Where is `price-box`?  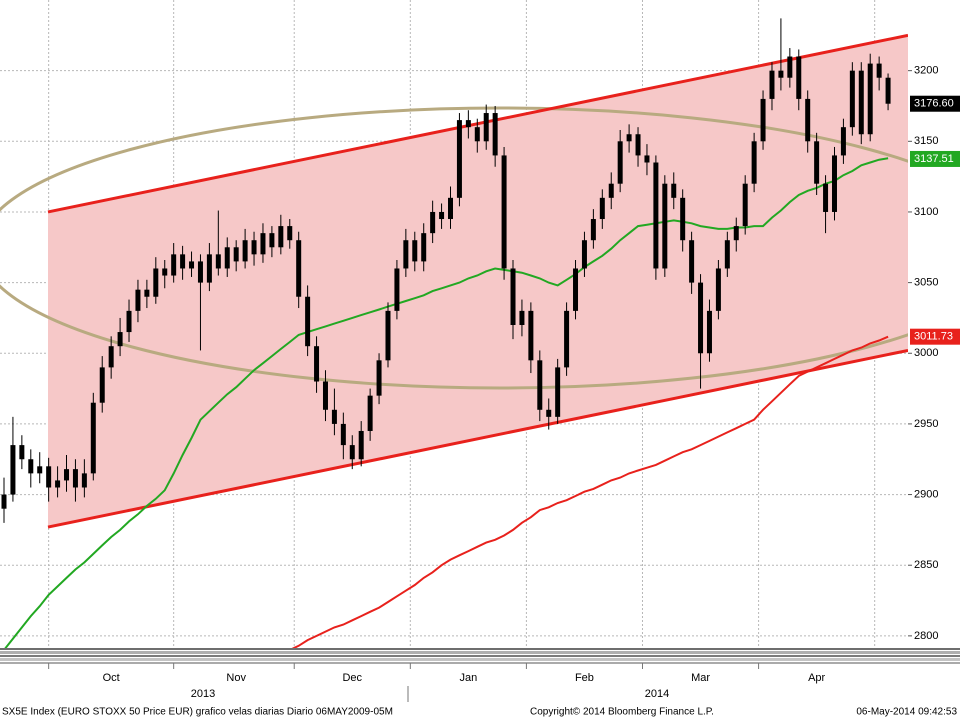
price-box is located at coordinates (935, 103).